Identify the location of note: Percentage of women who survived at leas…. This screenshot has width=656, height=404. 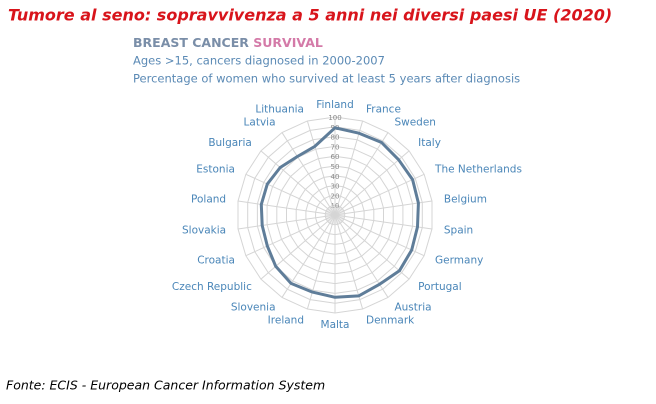
(326, 79).